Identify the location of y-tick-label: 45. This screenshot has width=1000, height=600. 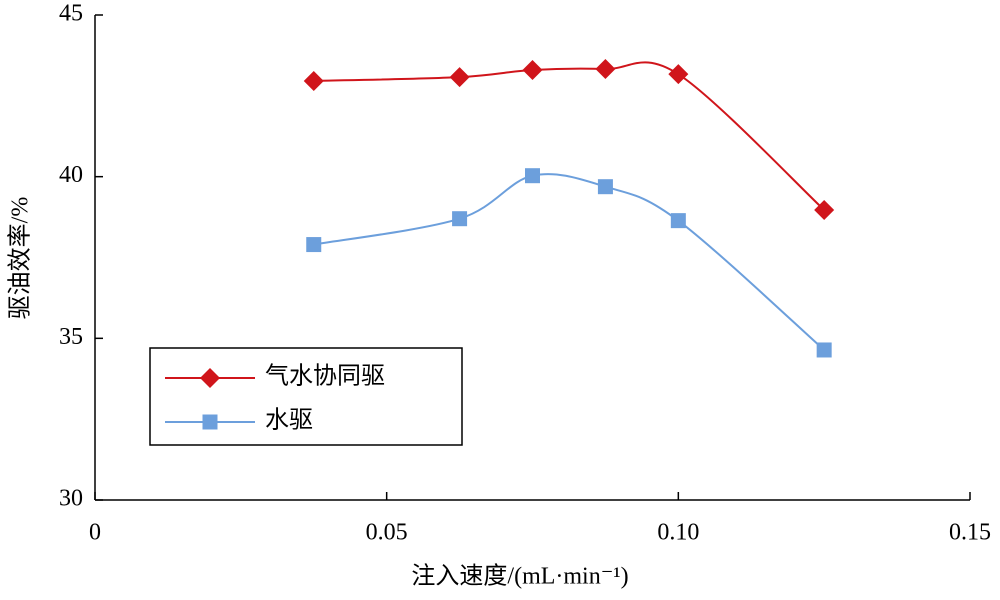
(71, 14).